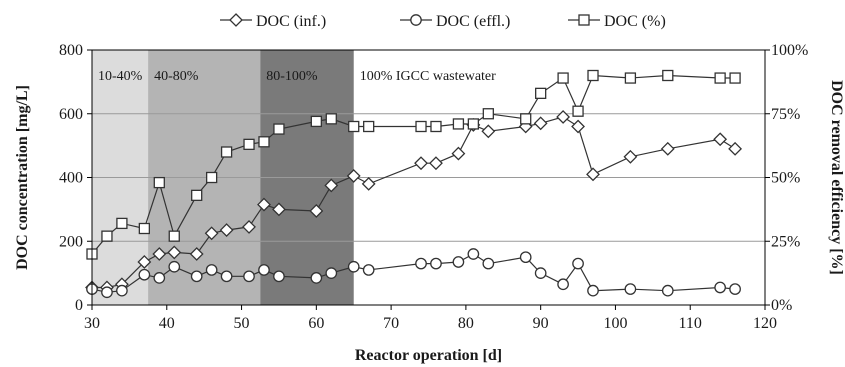 The height and width of the screenshot is (367, 845). Describe the element at coordinates (428, 355) in the screenshot. I see `x-axis-title: Reactor operation [d]` at that location.